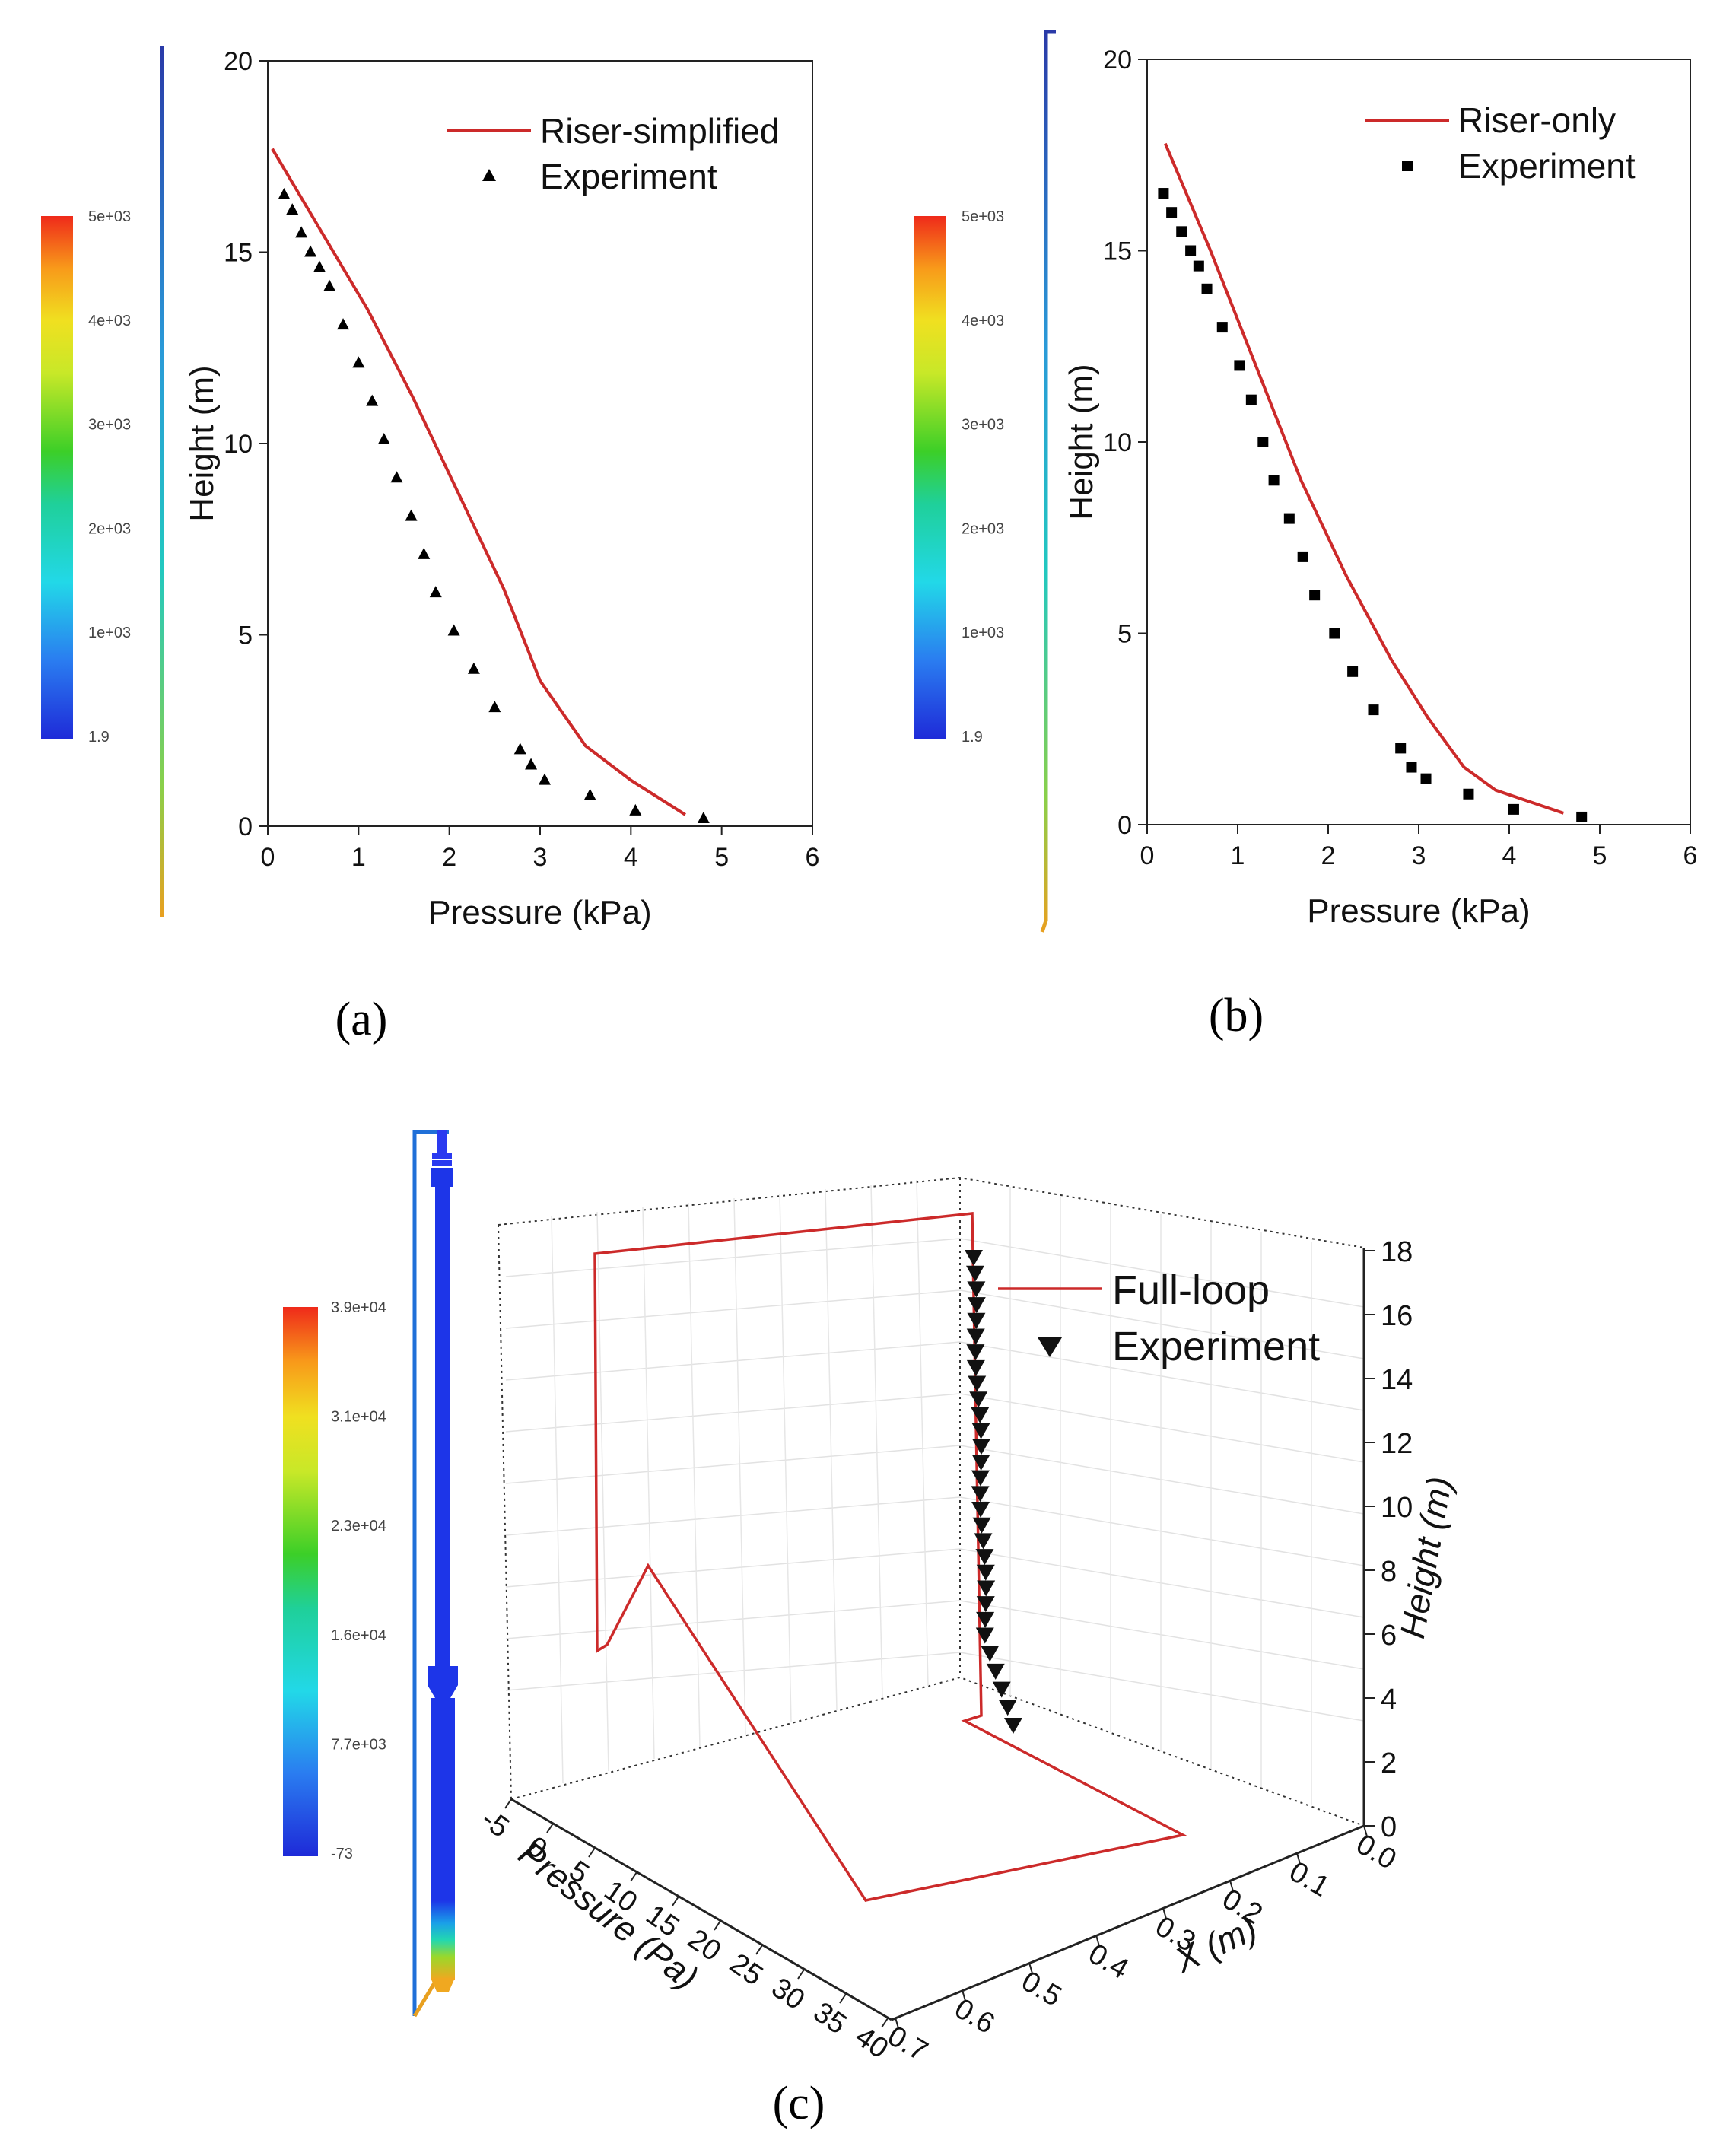 This screenshot has width=1723, height=2156. What do you see at coordinates (57, 478) in the screenshot?
I see `colorbar-a` at bounding box center [57, 478].